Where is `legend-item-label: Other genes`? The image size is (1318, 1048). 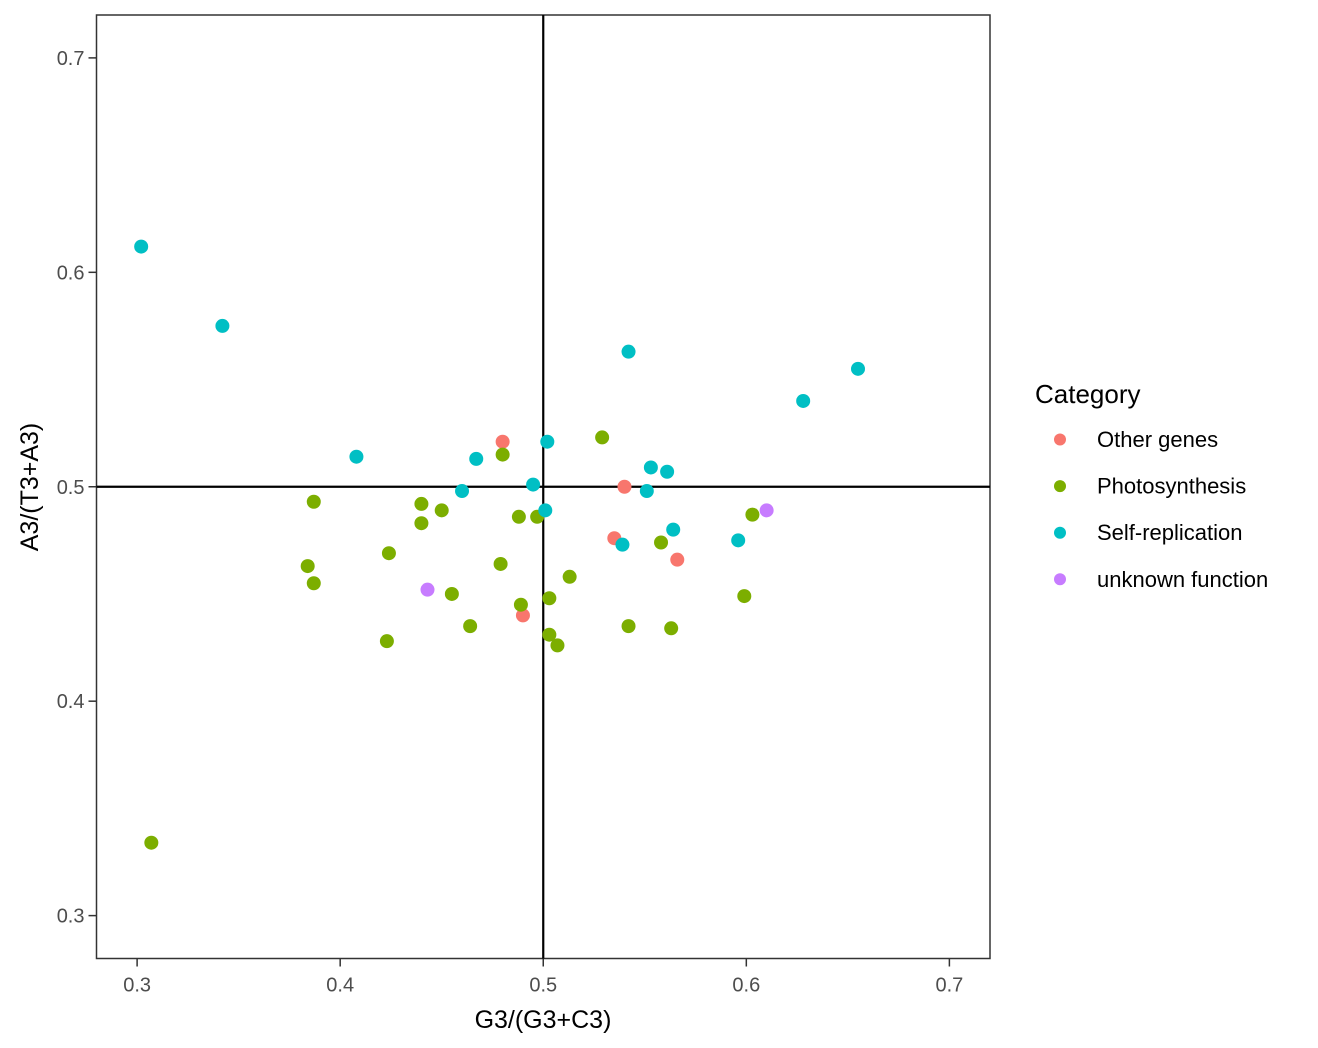
legend-item-label: Other genes is located at coordinates (1157, 439).